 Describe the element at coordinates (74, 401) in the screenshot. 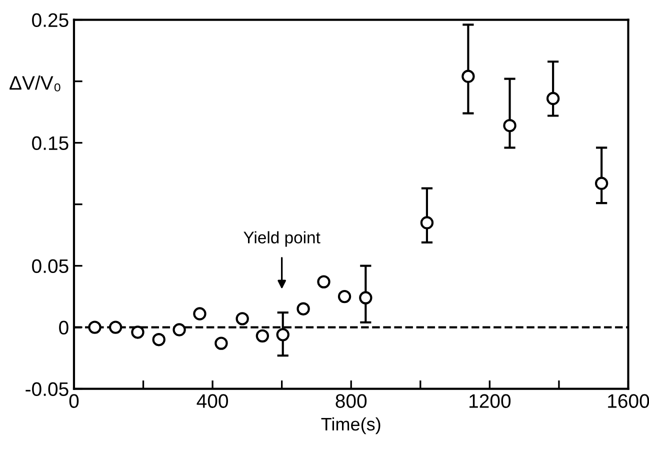

I see `x-tick-label: 0` at that location.